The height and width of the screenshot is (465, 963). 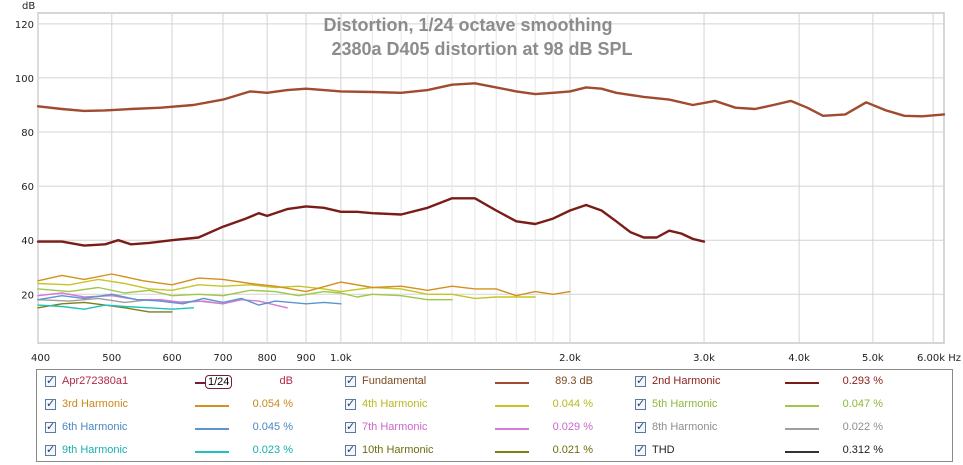 I want to click on series-line-fundamental, so click(x=491, y=100).